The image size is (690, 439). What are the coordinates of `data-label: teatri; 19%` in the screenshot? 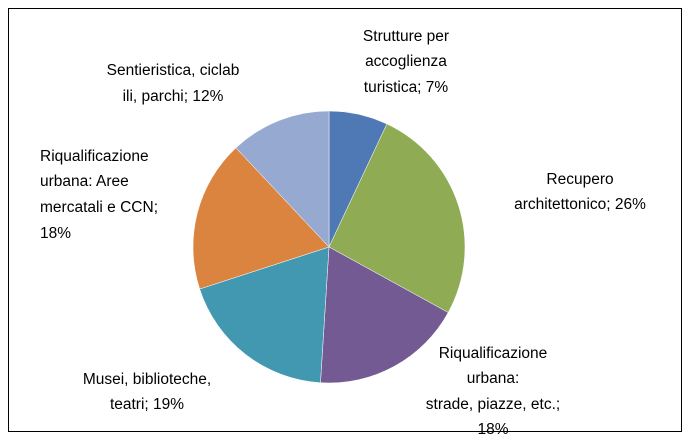 It's located at (147, 404).